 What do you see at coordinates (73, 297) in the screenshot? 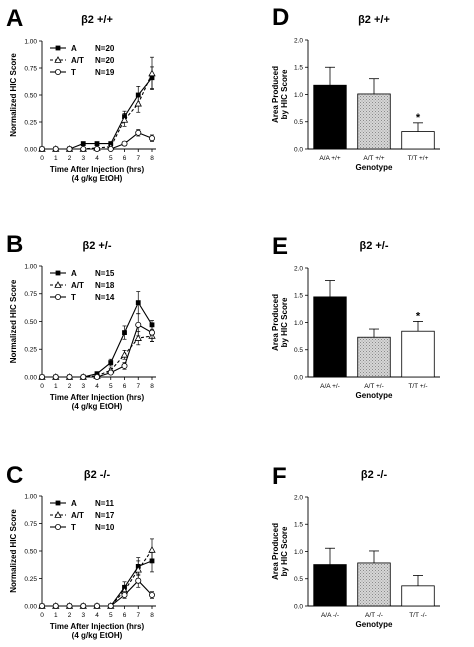
I see `legend-label: T` at bounding box center [73, 297].